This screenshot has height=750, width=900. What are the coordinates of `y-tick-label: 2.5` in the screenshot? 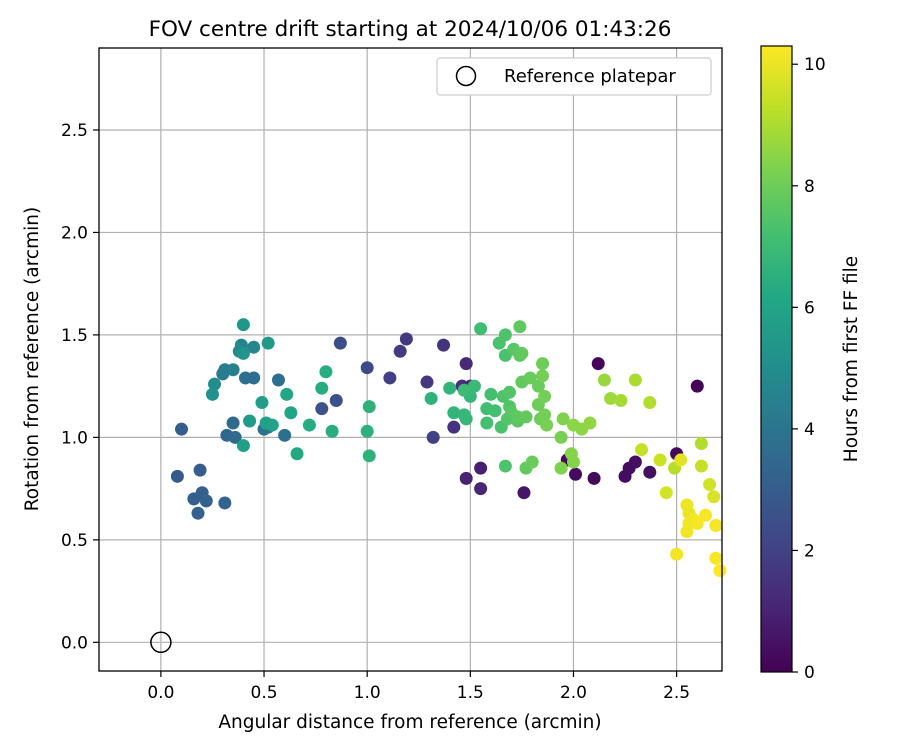 It's located at (74, 131).